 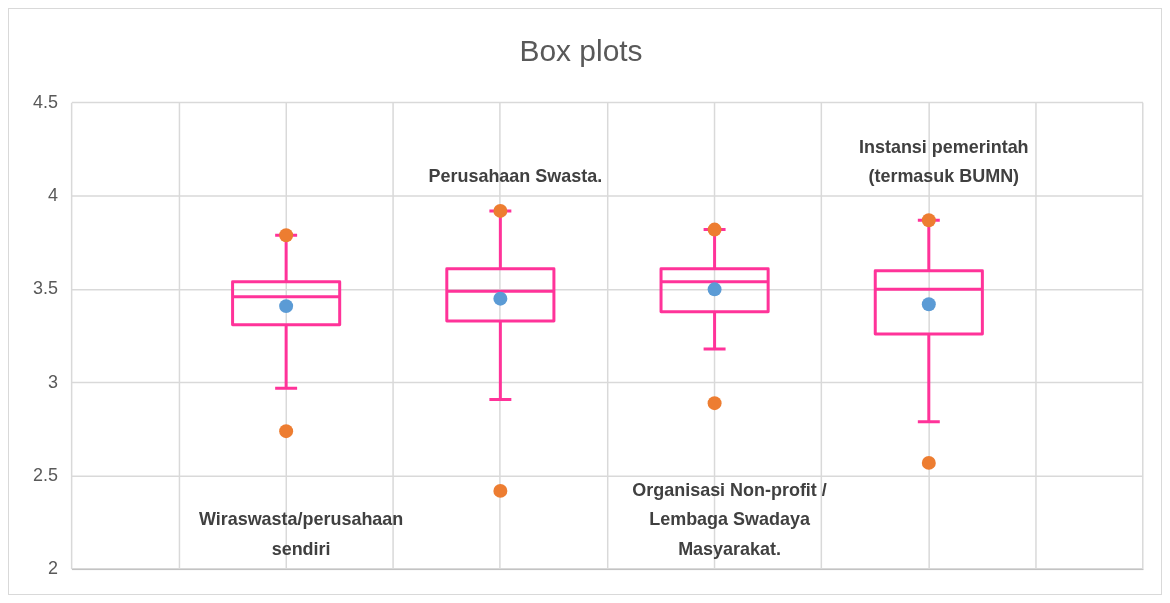 I want to click on x-tick-label: Instansi pemerintah (termasuk BUMN), so click(x=943, y=161).